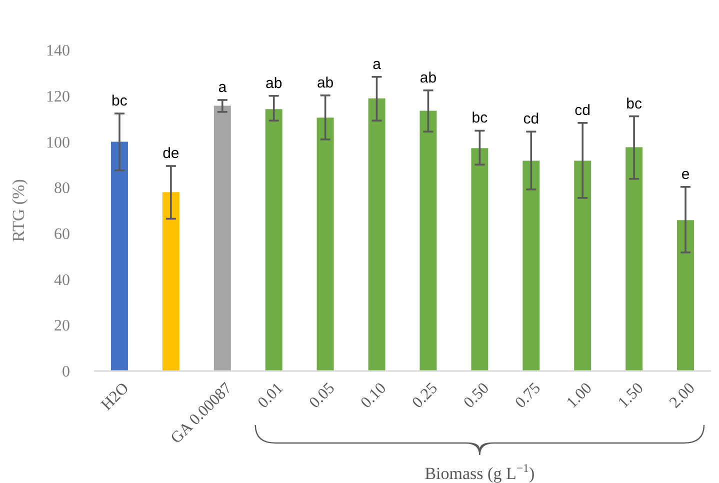 The height and width of the screenshot is (483, 719). I want to click on y-tick-label: 0, so click(66, 372).